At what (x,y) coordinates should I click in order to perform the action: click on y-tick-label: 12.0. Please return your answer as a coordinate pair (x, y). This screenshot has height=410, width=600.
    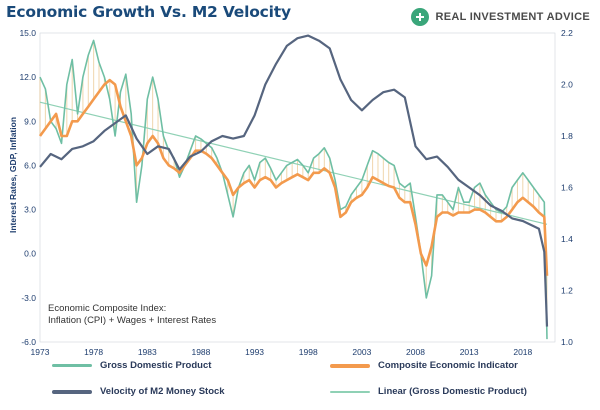
    Looking at the image, I should click on (27, 77).